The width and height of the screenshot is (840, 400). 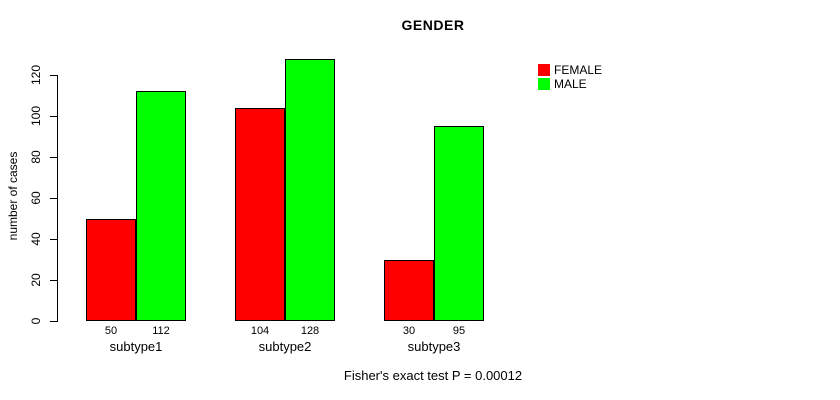 What do you see at coordinates (36, 321) in the screenshot?
I see `y-tick-label: 0` at bounding box center [36, 321].